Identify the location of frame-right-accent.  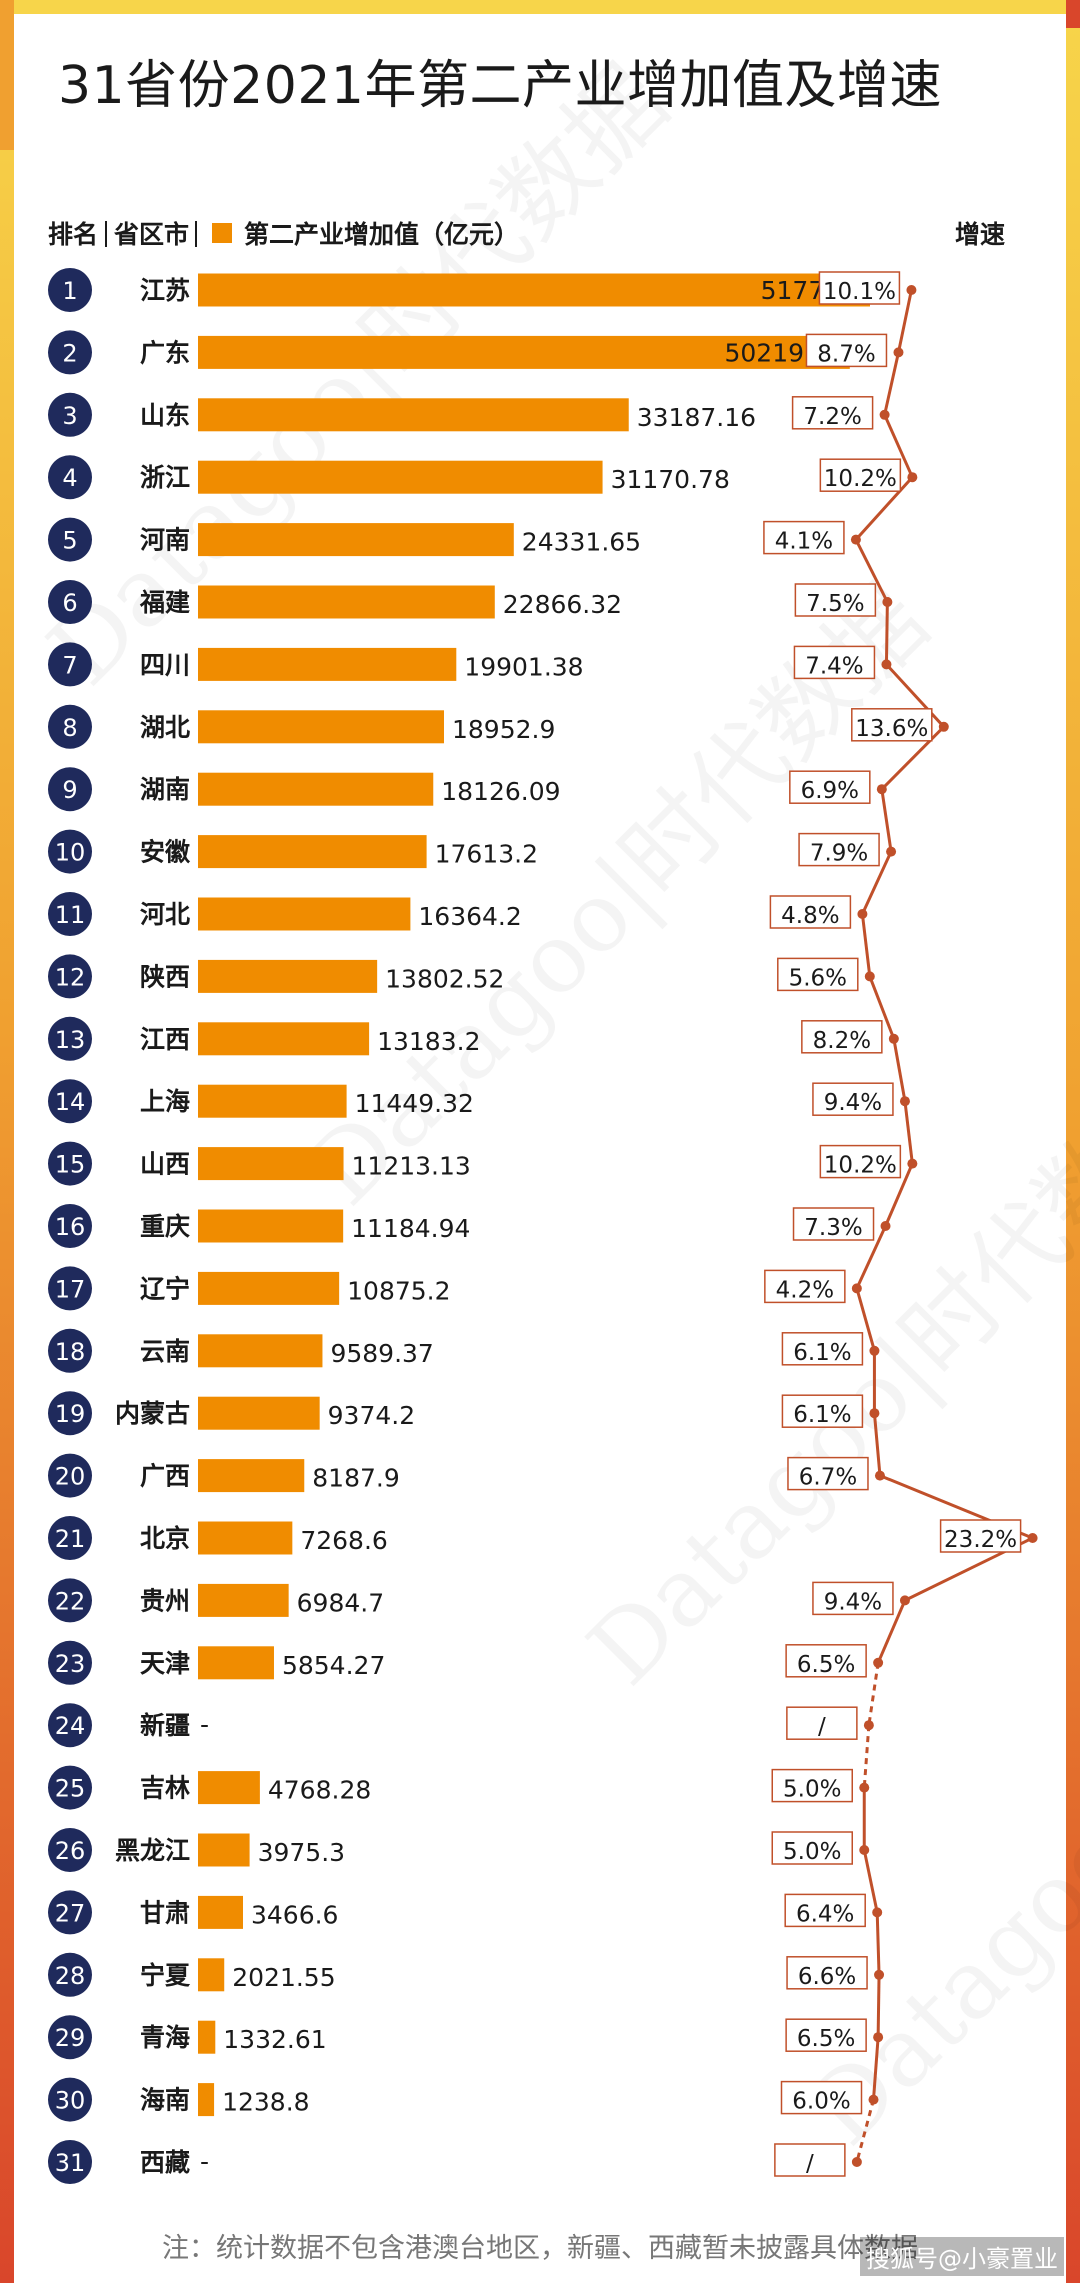
(1073, 14).